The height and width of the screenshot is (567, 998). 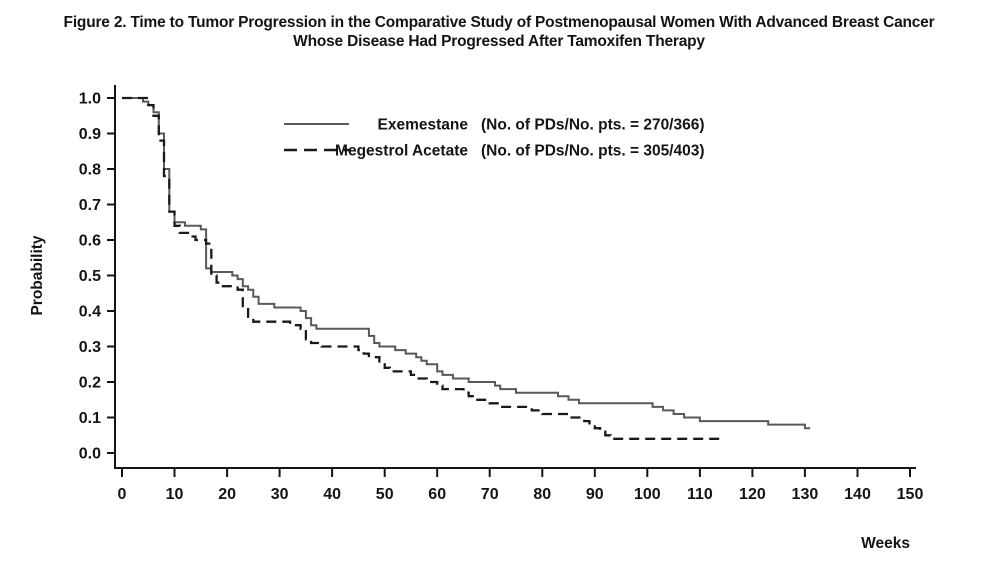 What do you see at coordinates (595, 494) in the screenshot?
I see `x-tick-label: 90` at bounding box center [595, 494].